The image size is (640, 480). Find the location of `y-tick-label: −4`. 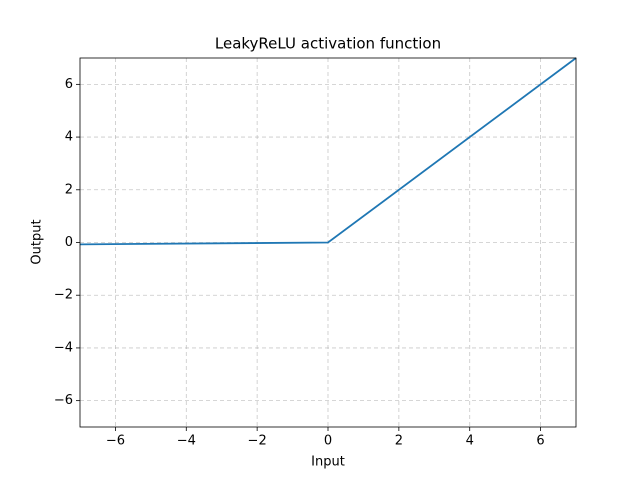

y-tick-label: −4 is located at coordinates (63, 347).